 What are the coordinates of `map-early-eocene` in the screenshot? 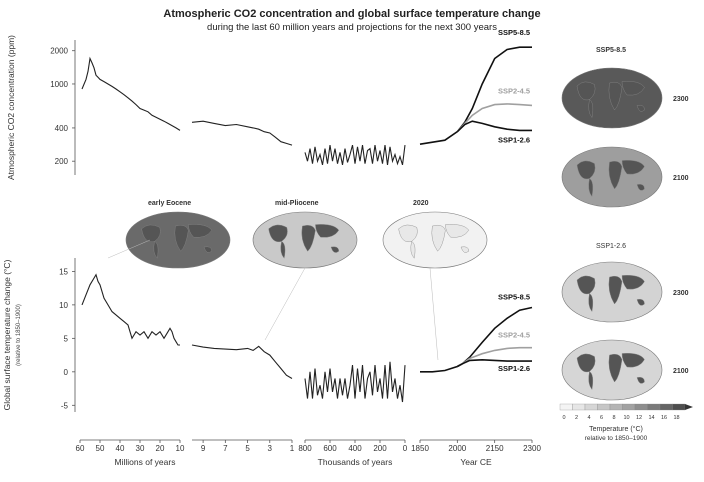 It's located at (178, 240).